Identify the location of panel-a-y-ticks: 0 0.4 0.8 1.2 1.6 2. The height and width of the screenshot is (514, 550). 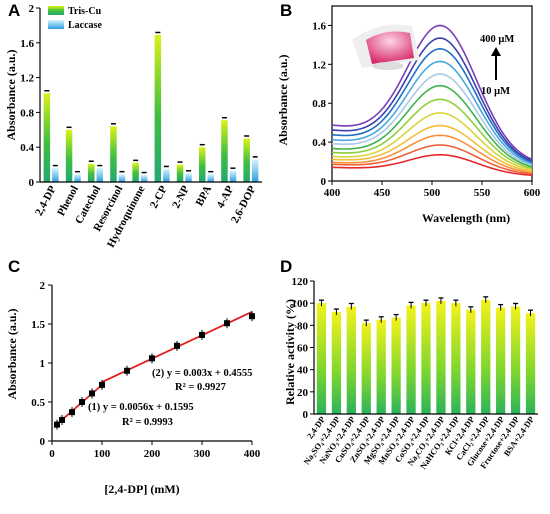
(30, 96).